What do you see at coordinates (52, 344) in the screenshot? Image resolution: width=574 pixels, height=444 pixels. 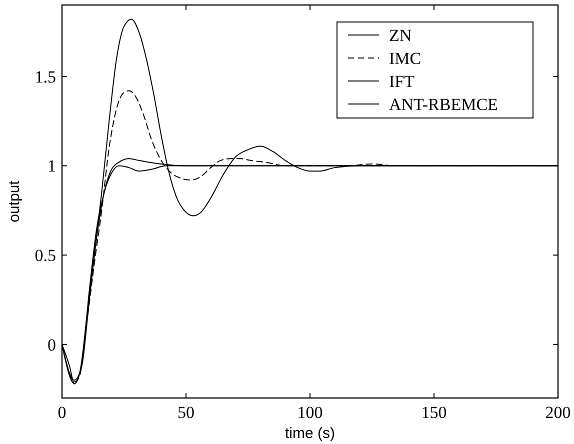 I see `y-tick-label: 0` at bounding box center [52, 344].